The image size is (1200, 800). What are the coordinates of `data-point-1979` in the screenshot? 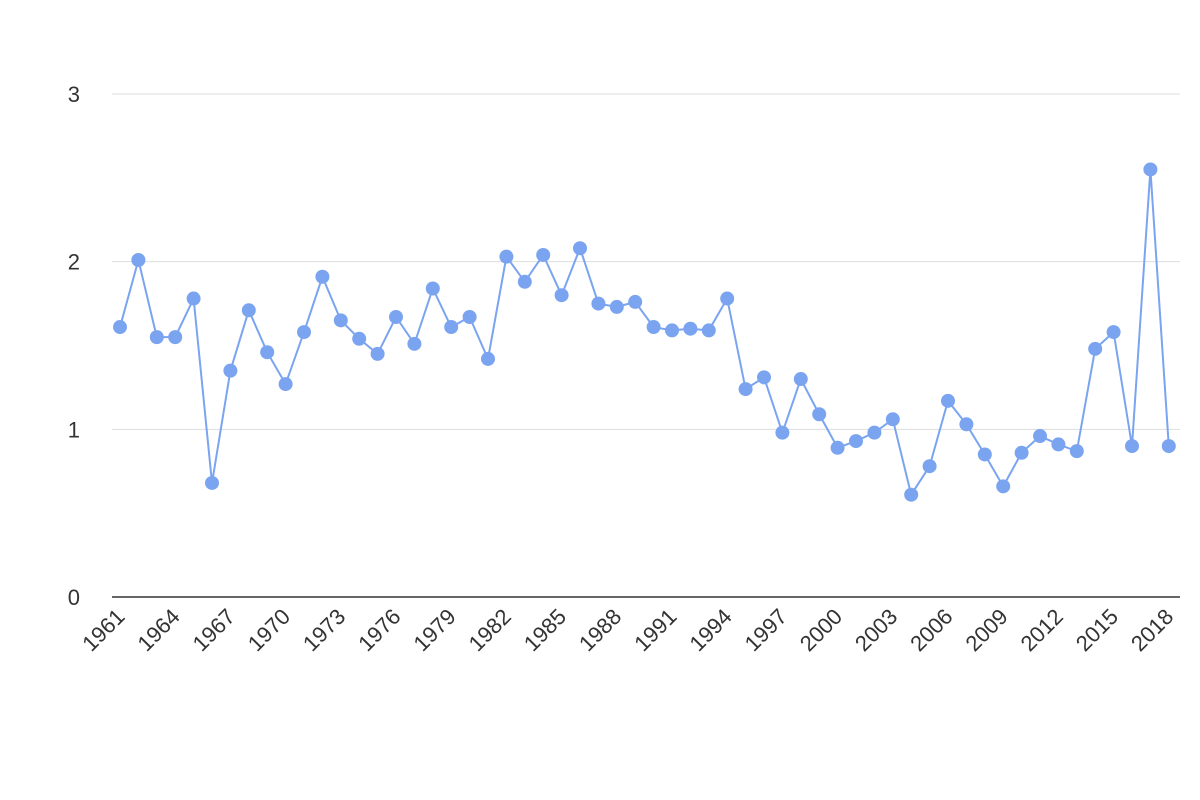 It's located at (451, 327).